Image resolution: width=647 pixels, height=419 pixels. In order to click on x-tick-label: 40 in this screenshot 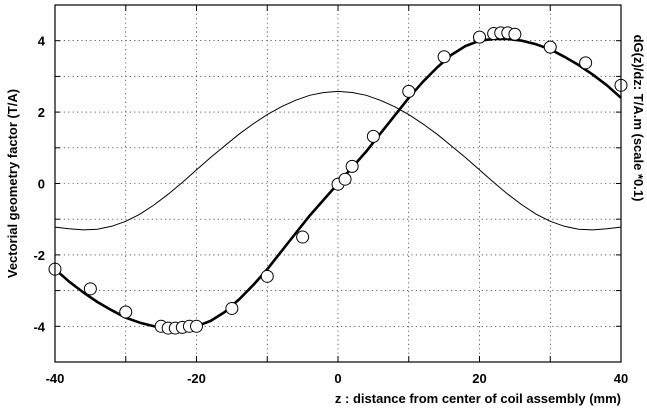, I will do `click(621, 378)`.